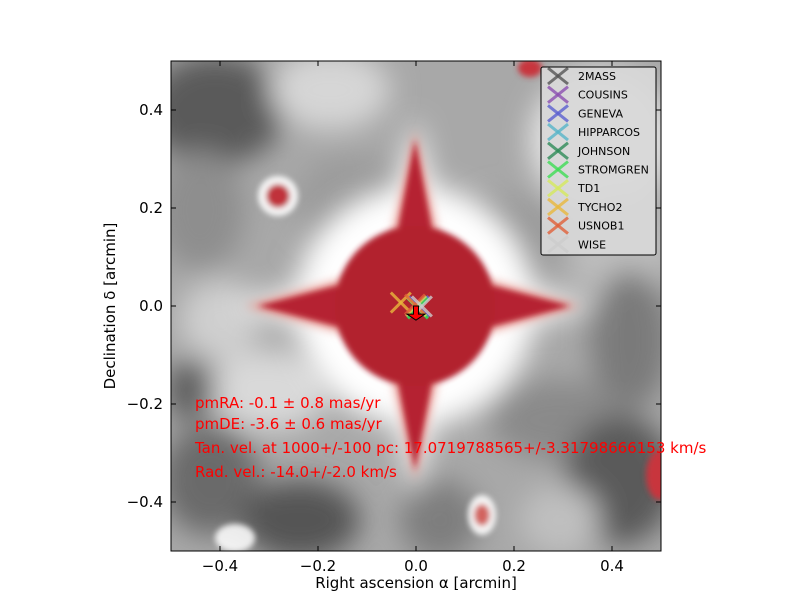 The width and height of the screenshot is (812, 612). What do you see at coordinates (612, 566) in the screenshot?
I see `x-tick-label: 0.4` at bounding box center [612, 566].